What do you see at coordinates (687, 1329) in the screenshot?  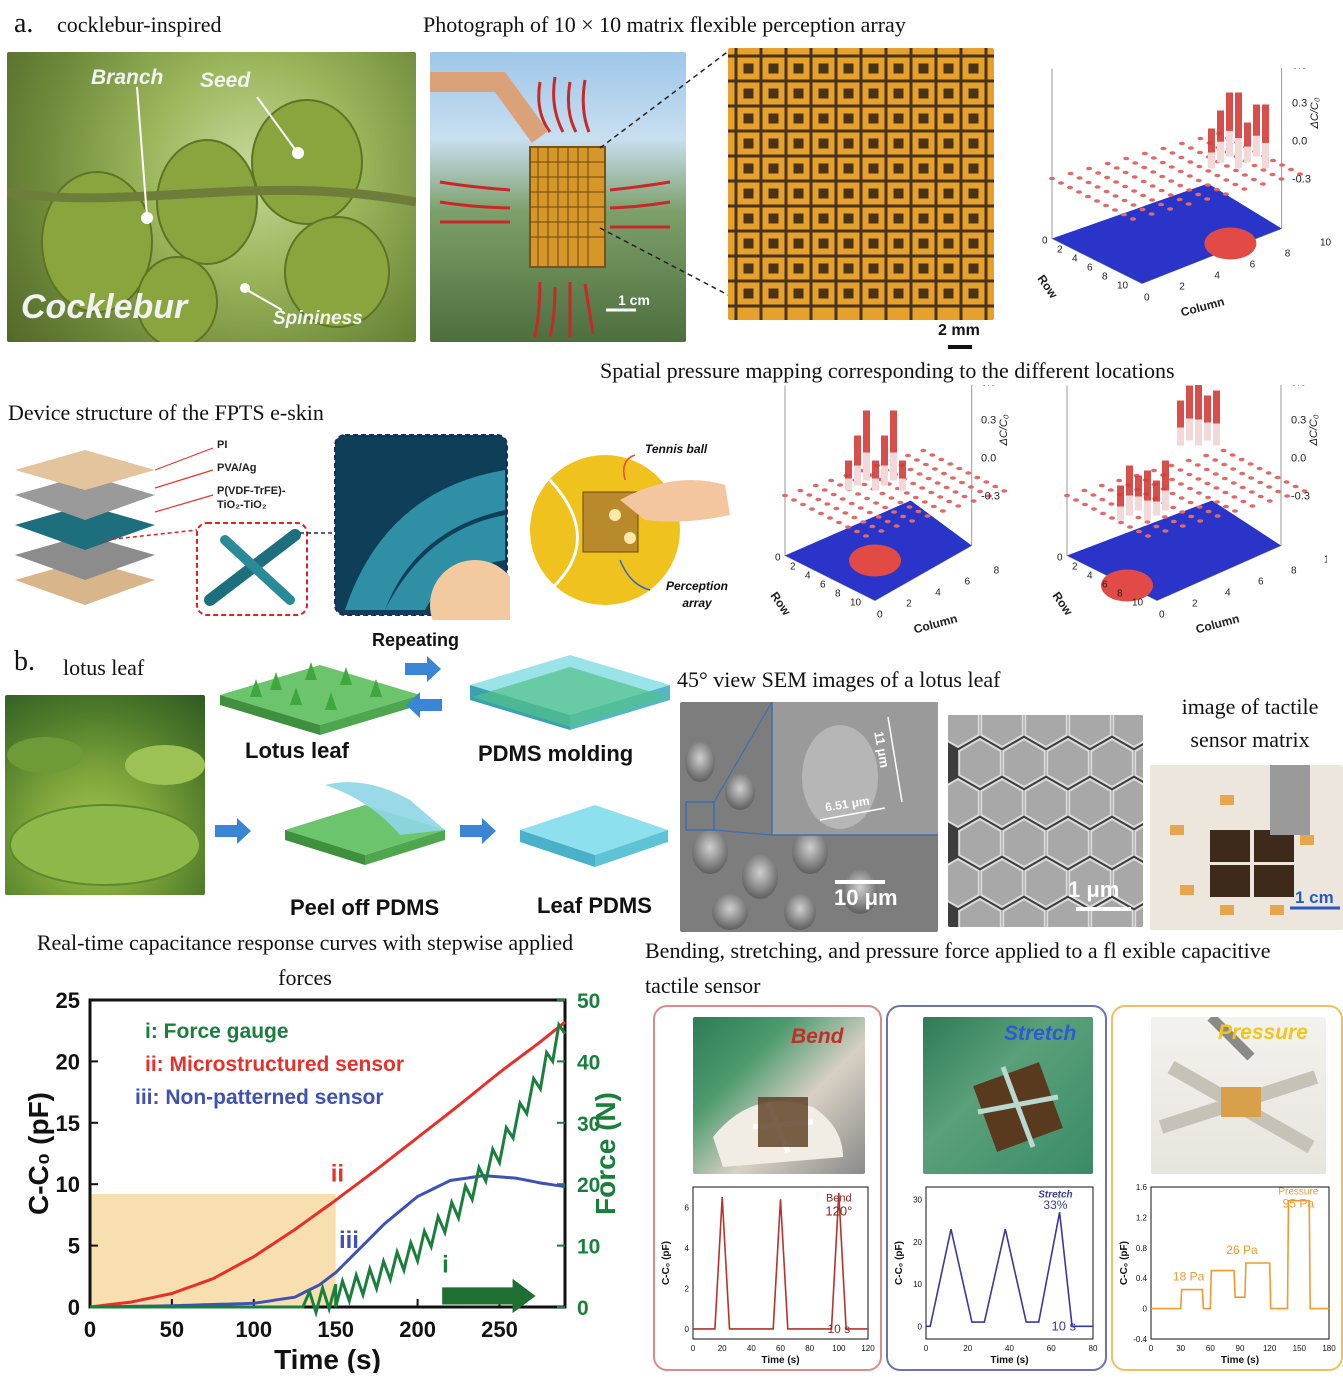 I see `small-y-tick: 0` at bounding box center [687, 1329].